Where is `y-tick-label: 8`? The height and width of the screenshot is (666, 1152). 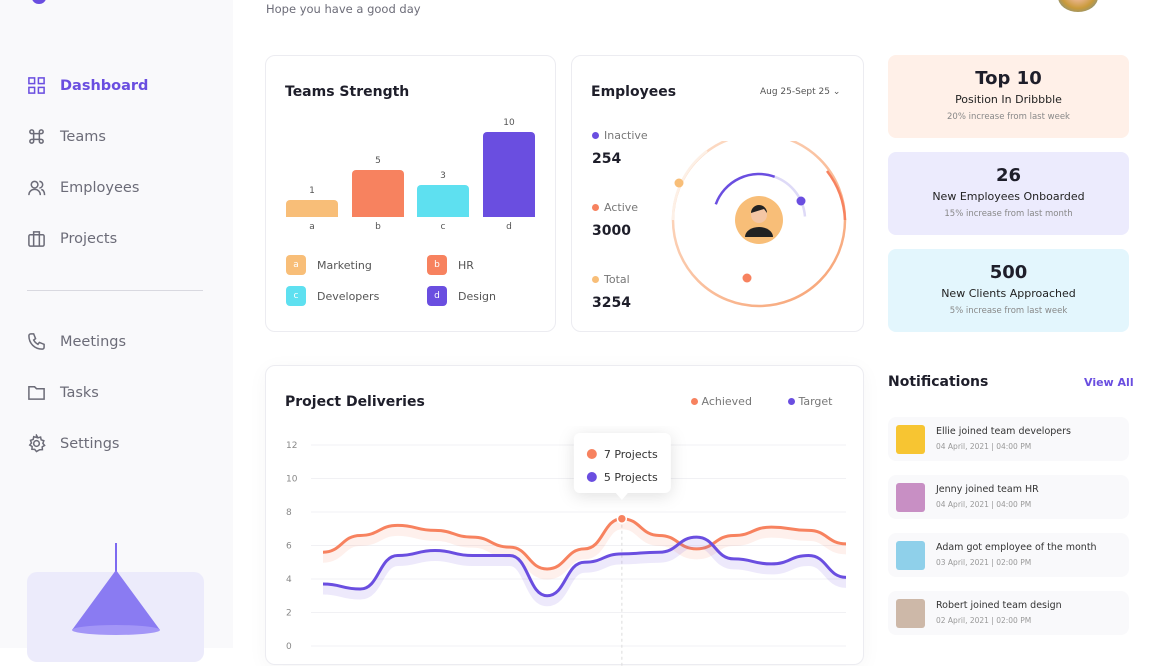 y-tick-label: 8 is located at coordinates (289, 513).